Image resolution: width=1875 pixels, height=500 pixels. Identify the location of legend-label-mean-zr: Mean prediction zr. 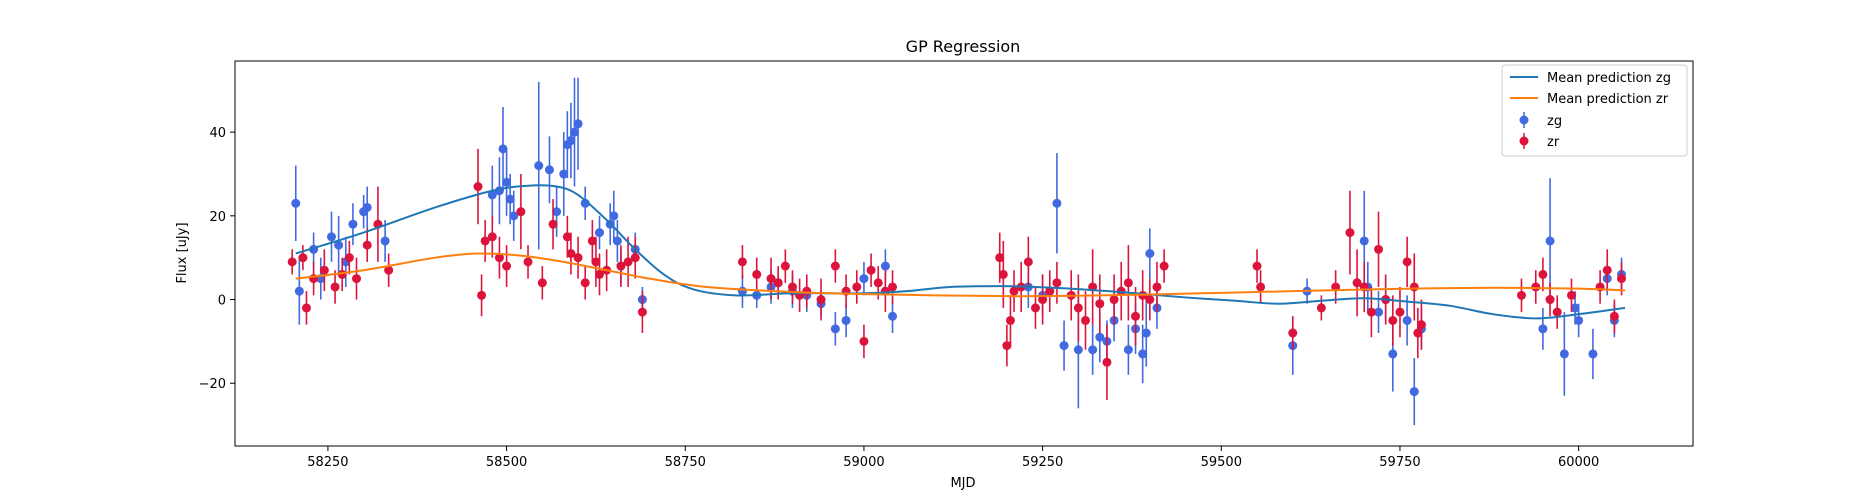
(1608, 99).